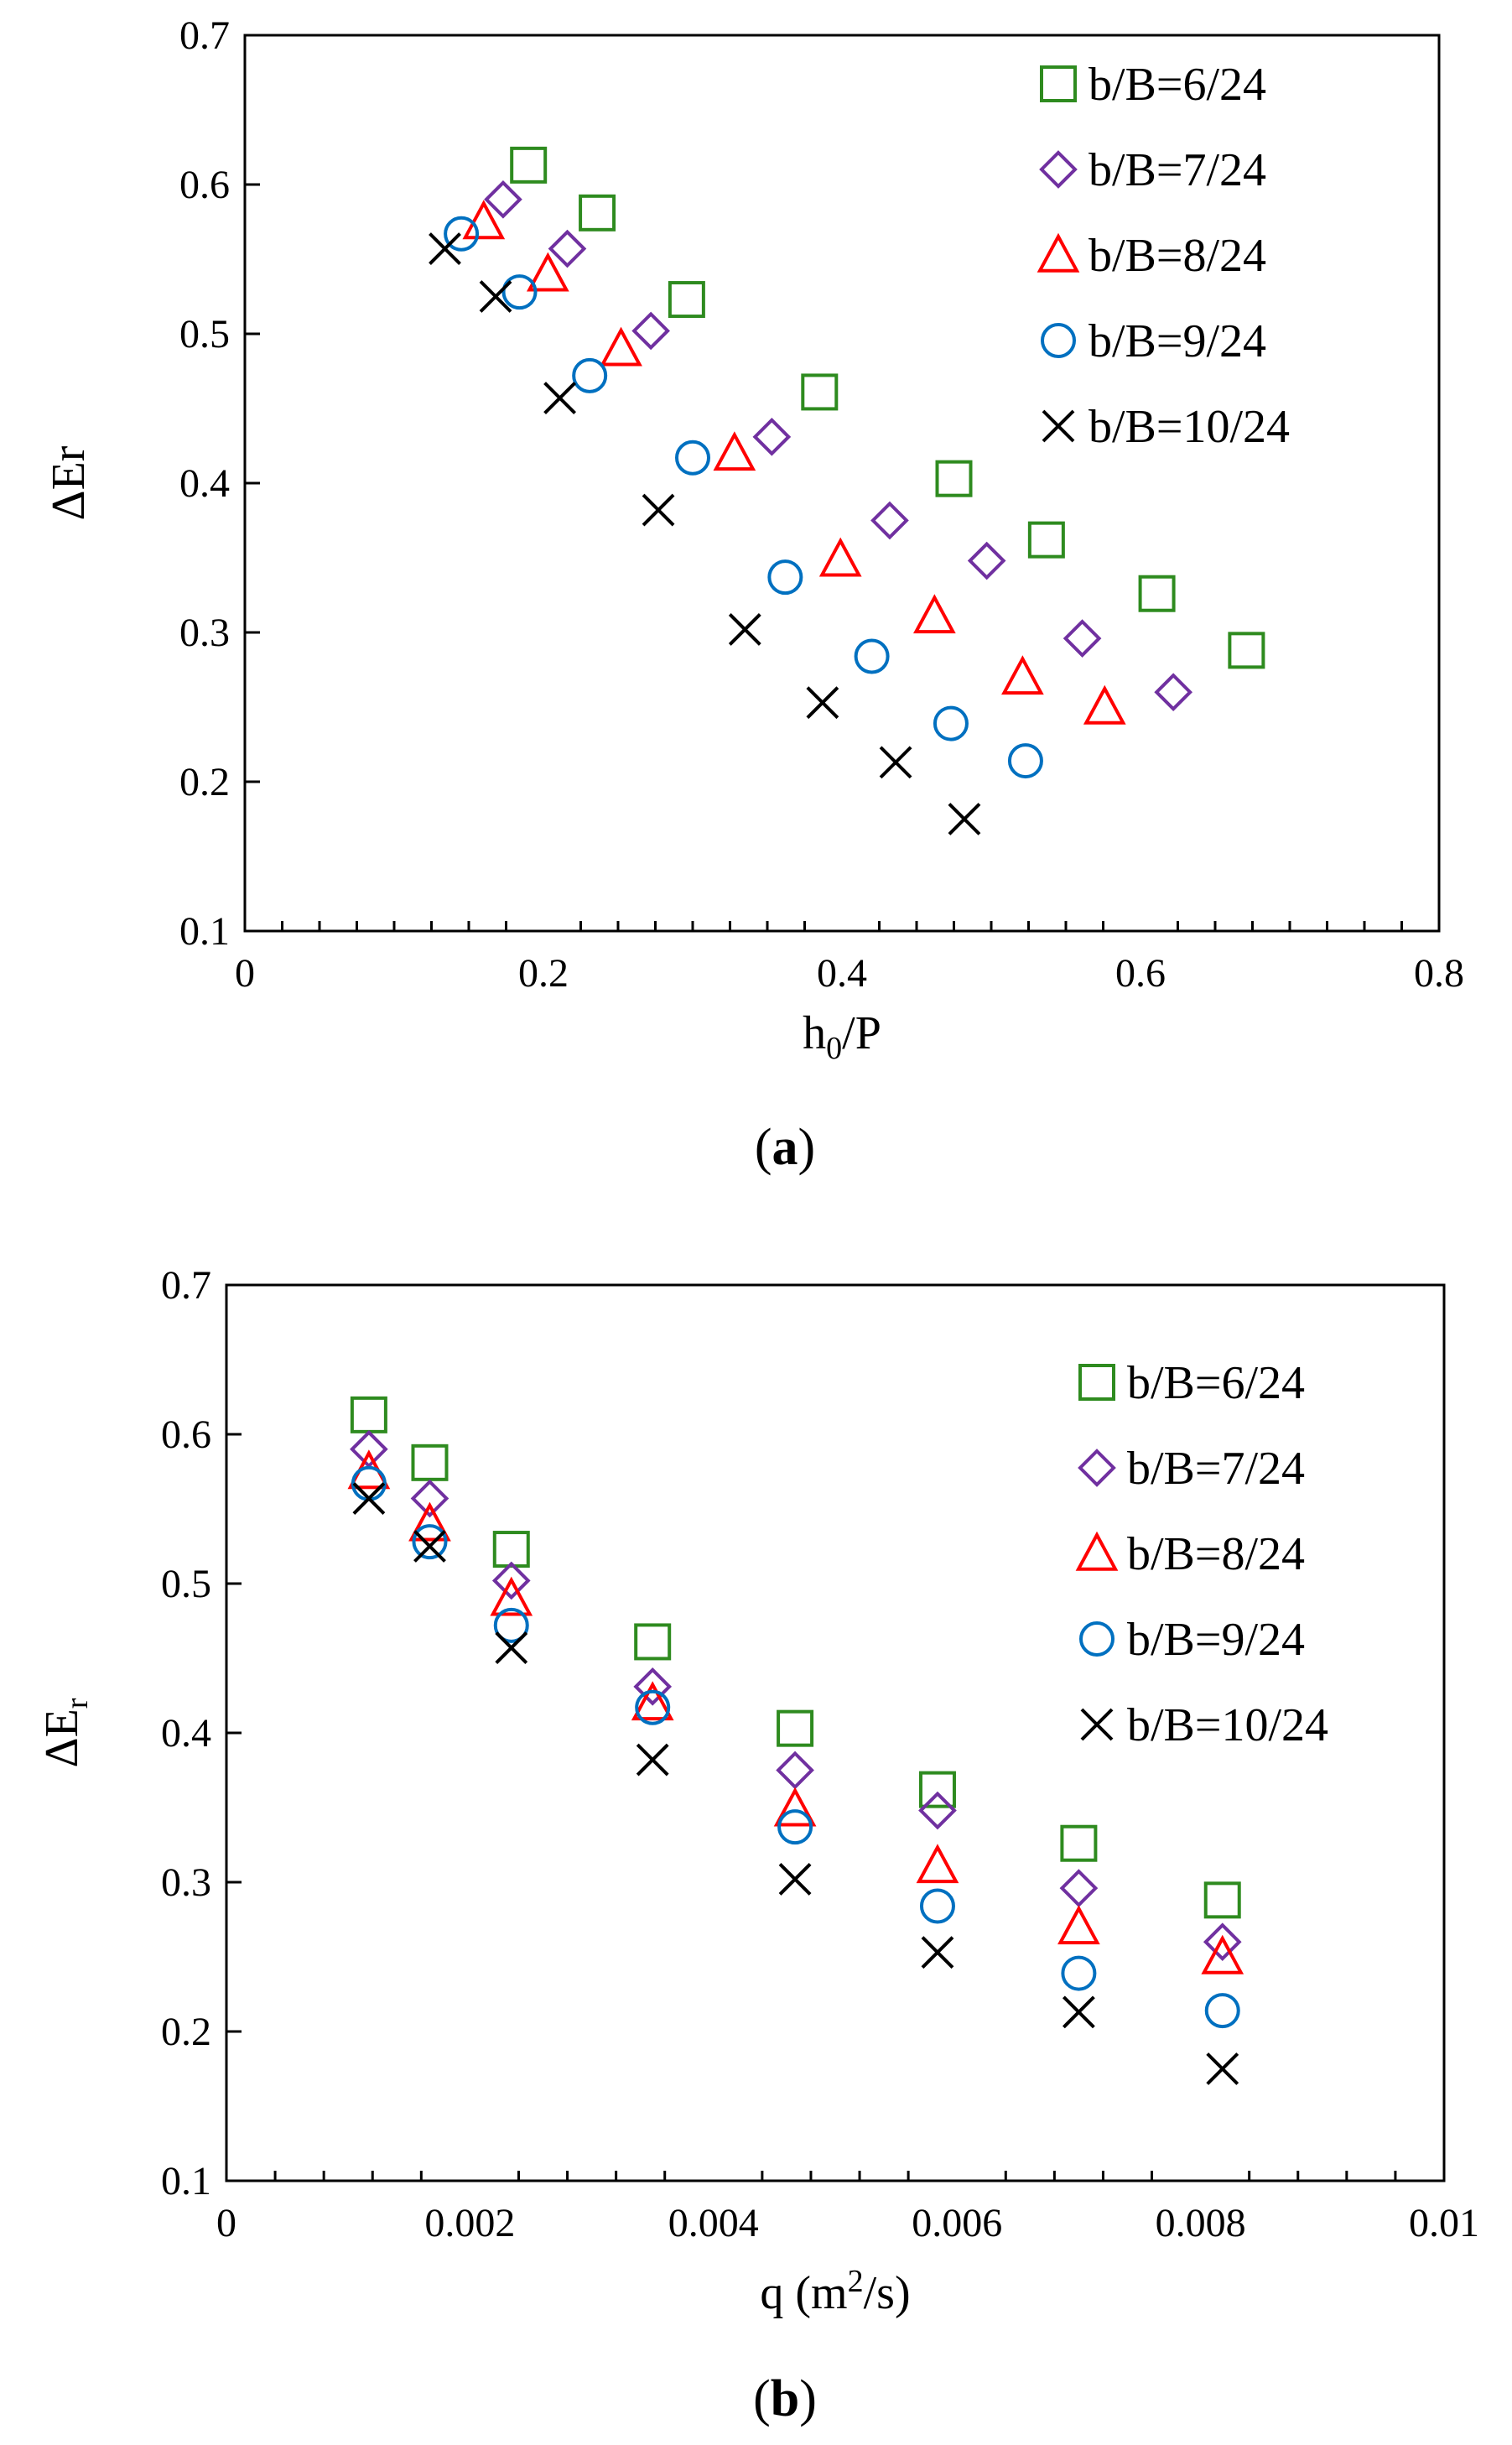 The height and width of the screenshot is (2445, 1512). I want to click on legend-label: b/B=6/24, so click(1177, 85).